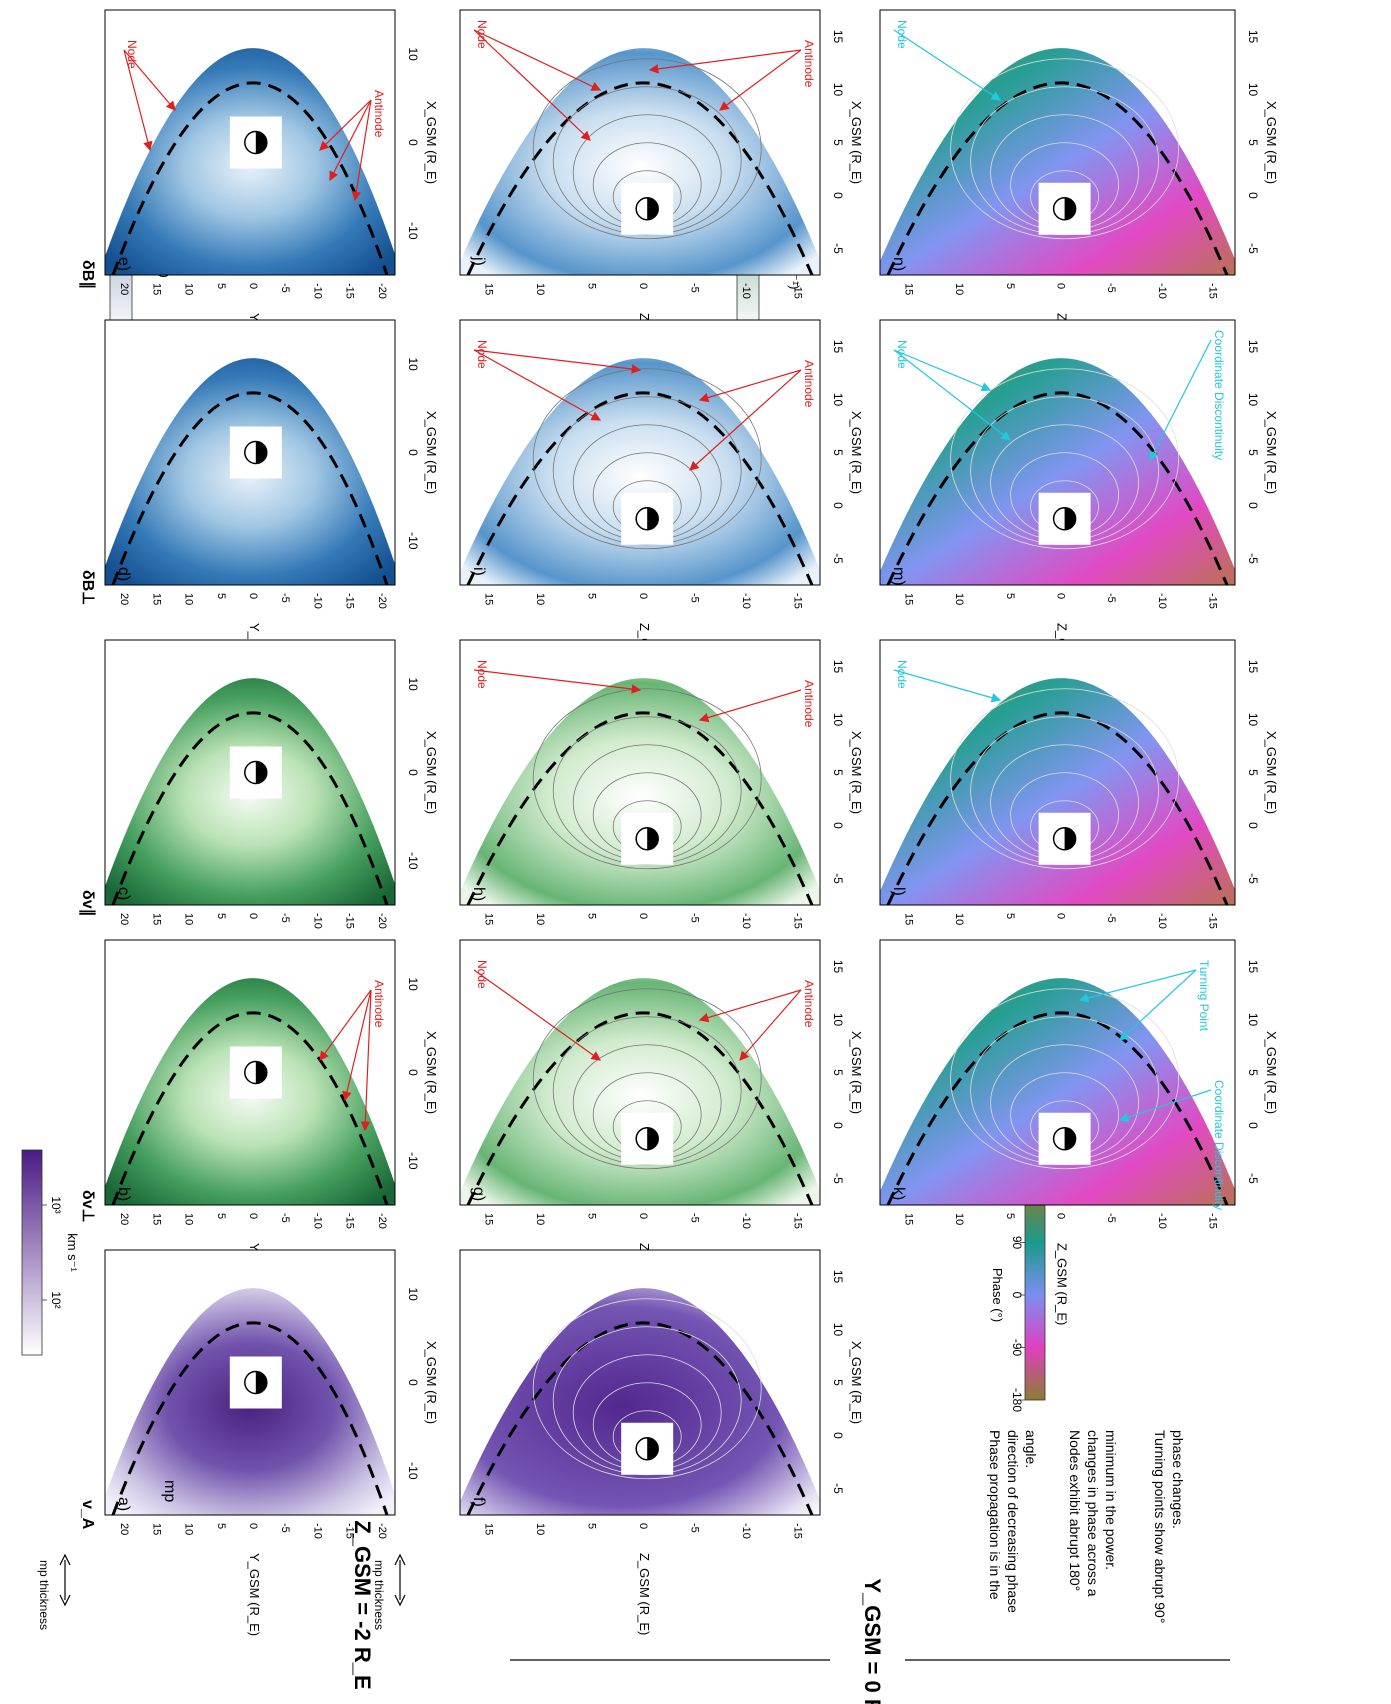  What do you see at coordinates (997, 1295) in the screenshot?
I see `colorbar-phase-label: Phase (°)` at bounding box center [997, 1295].